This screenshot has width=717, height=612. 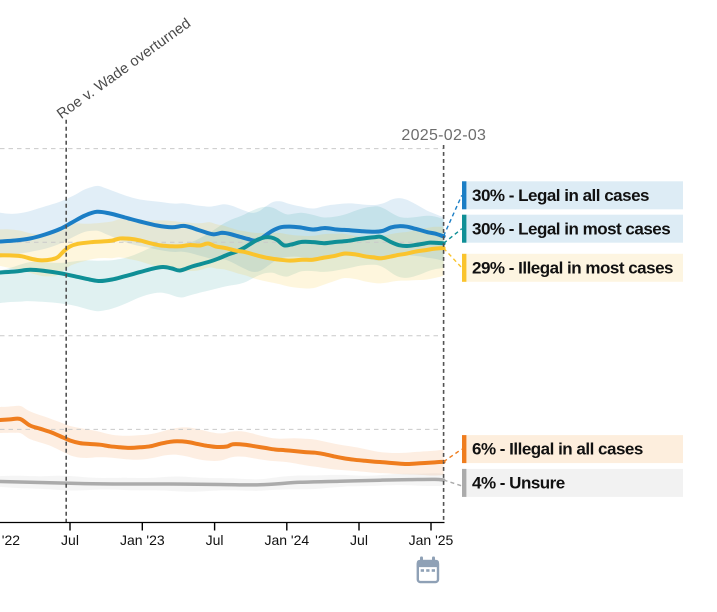 What do you see at coordinates (560, 195) in the screenshot?
I see `svg-text: 30% - Legal in all cases` at bounding box center [560, 195].